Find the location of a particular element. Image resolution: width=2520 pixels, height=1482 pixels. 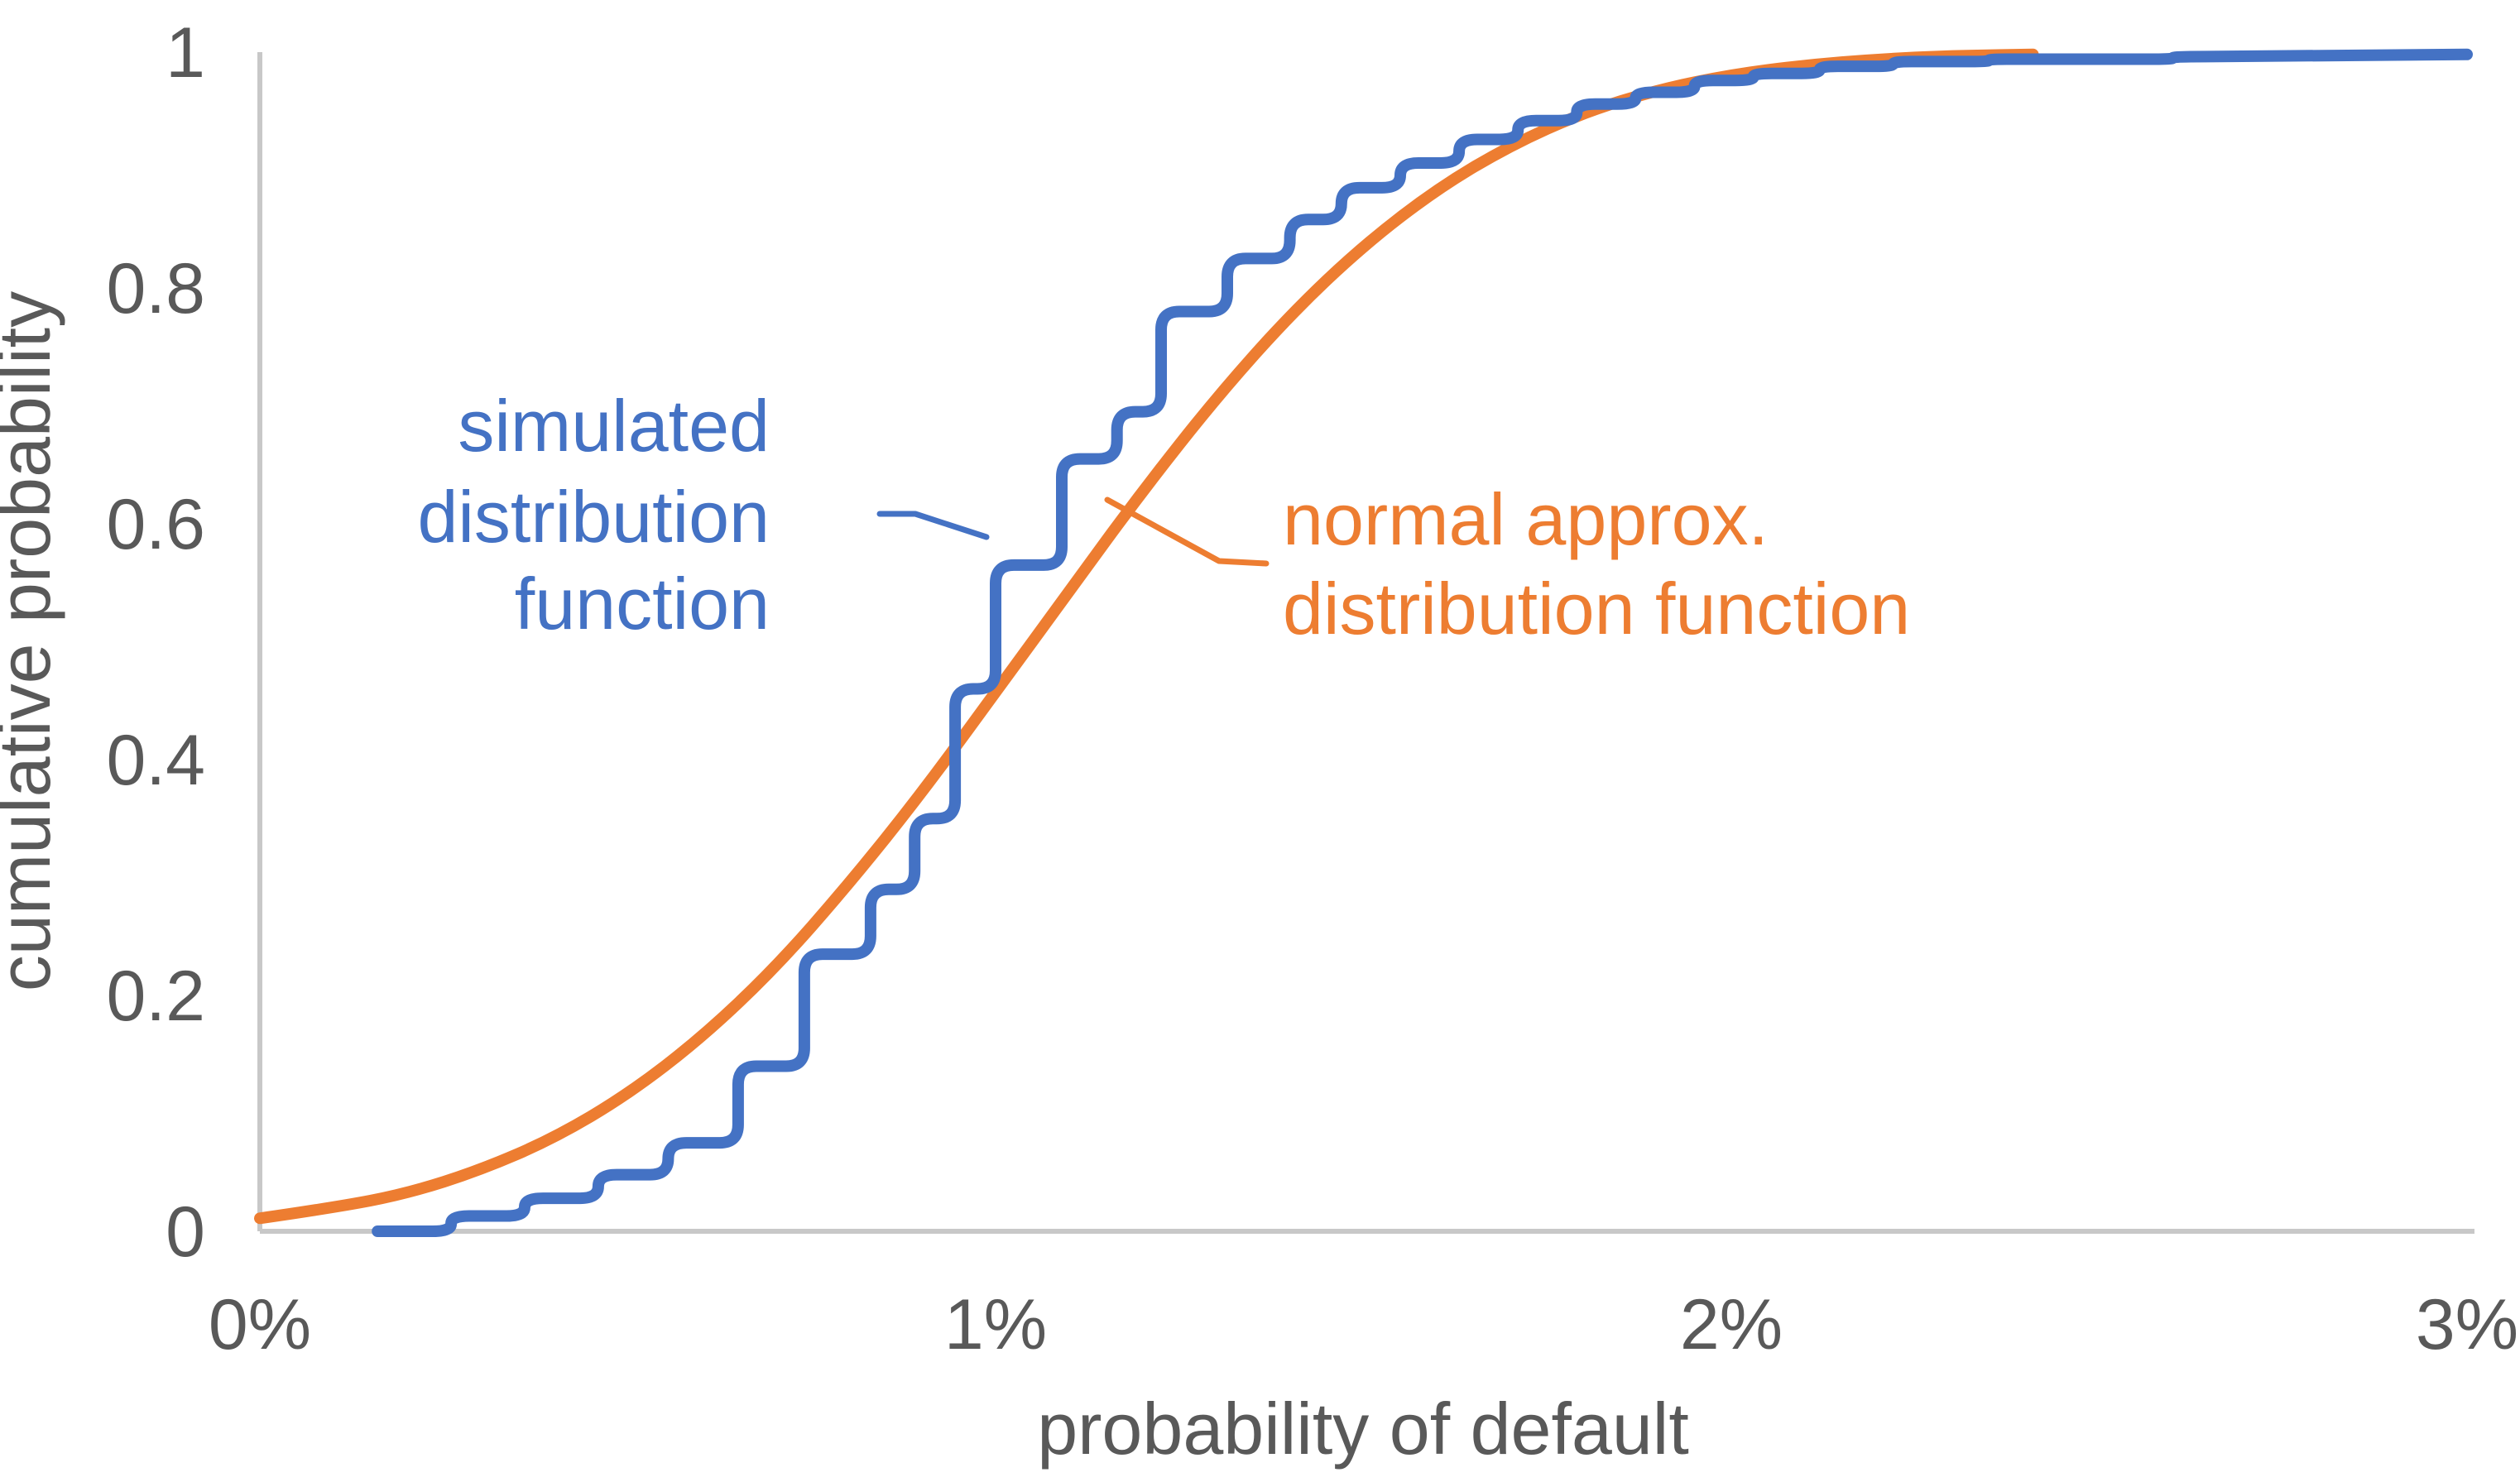

y-tick-label: 1 is located at coordinates (185, 53).